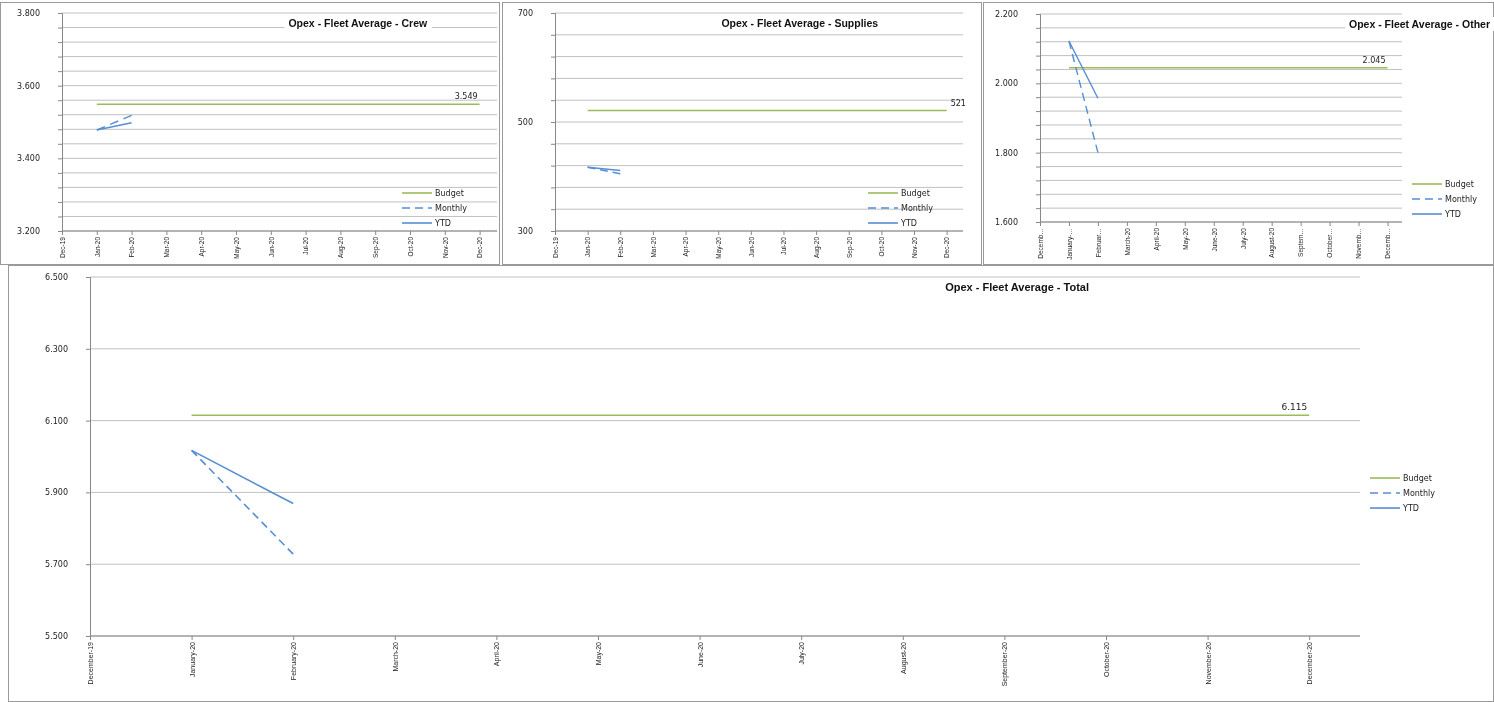 The image size is (1494, 702). I want to click on y-tick-label: 2.200, so click(1006, 15).